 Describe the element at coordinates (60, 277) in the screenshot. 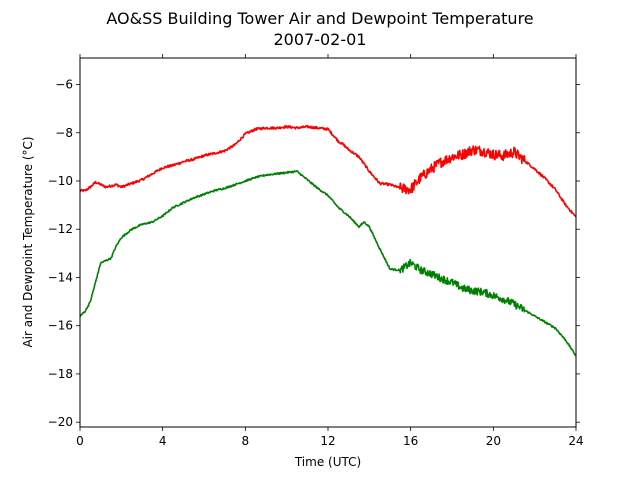

I see `y-tick-label: −14` at that location.